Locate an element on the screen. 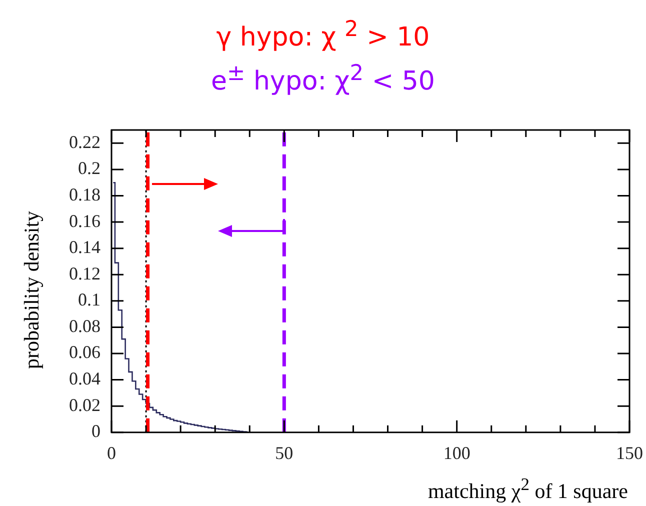  x-axis-title: matching χ$^{2}$ of 1 square is located at coordinates (528, 489).